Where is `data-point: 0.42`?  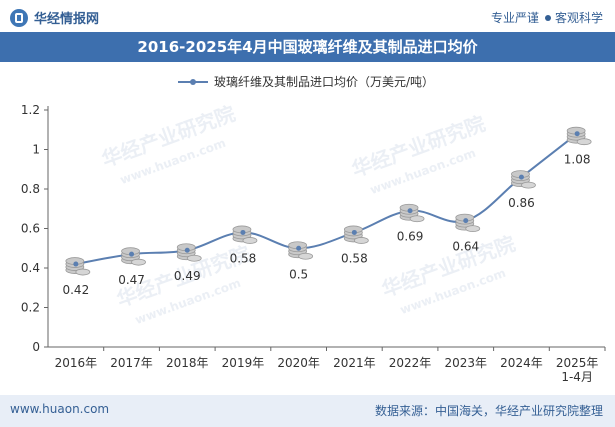 data-point: 0.42 is located at coordinates (76, 277).